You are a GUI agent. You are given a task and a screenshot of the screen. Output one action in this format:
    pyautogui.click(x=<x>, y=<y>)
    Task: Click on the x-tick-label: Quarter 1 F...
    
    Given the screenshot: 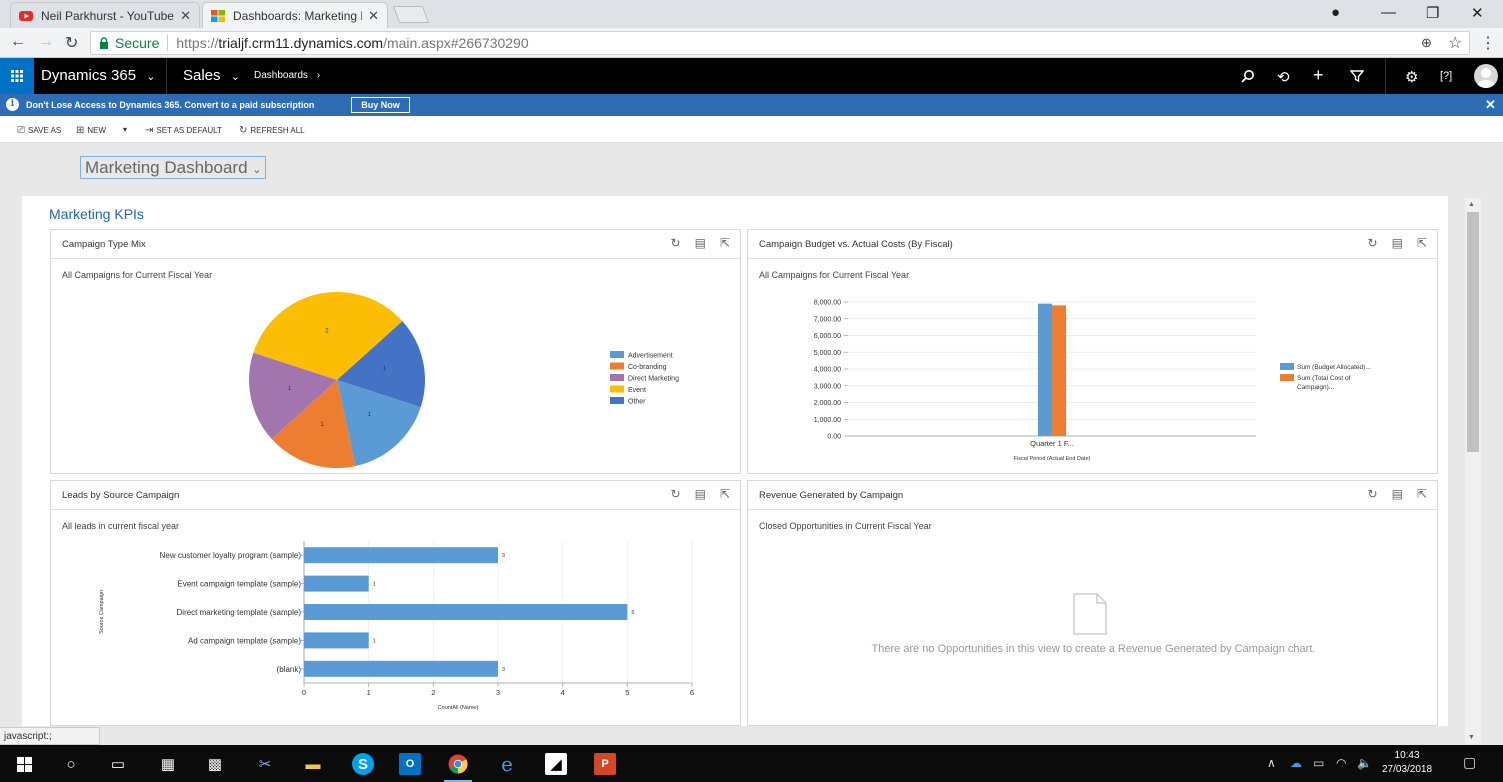 What is the action you would take?
    pyautogui.click(x=1052, y=443)
    